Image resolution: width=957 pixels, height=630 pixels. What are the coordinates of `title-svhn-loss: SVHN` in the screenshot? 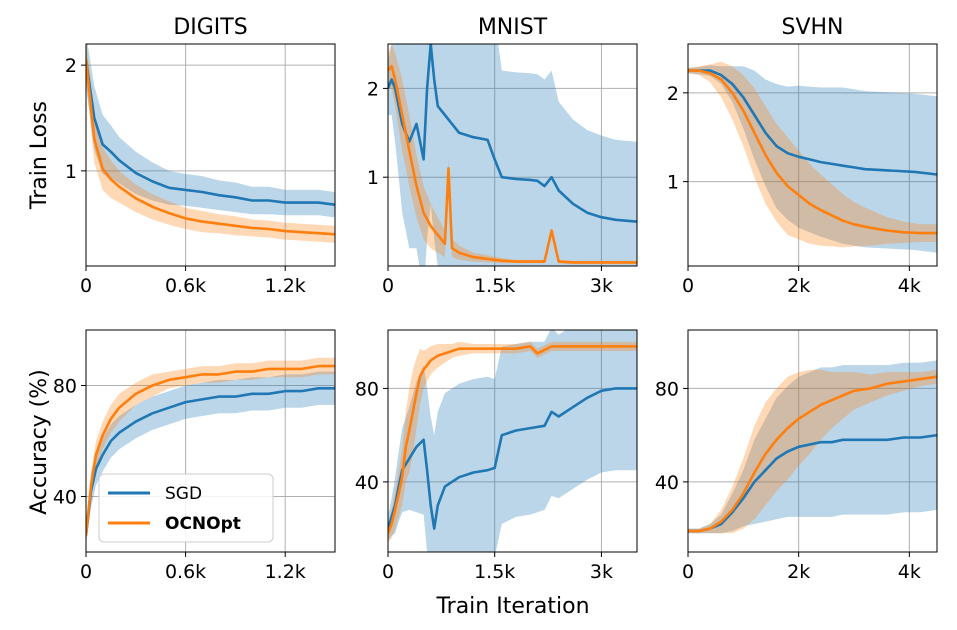 It's located at (812, 27).